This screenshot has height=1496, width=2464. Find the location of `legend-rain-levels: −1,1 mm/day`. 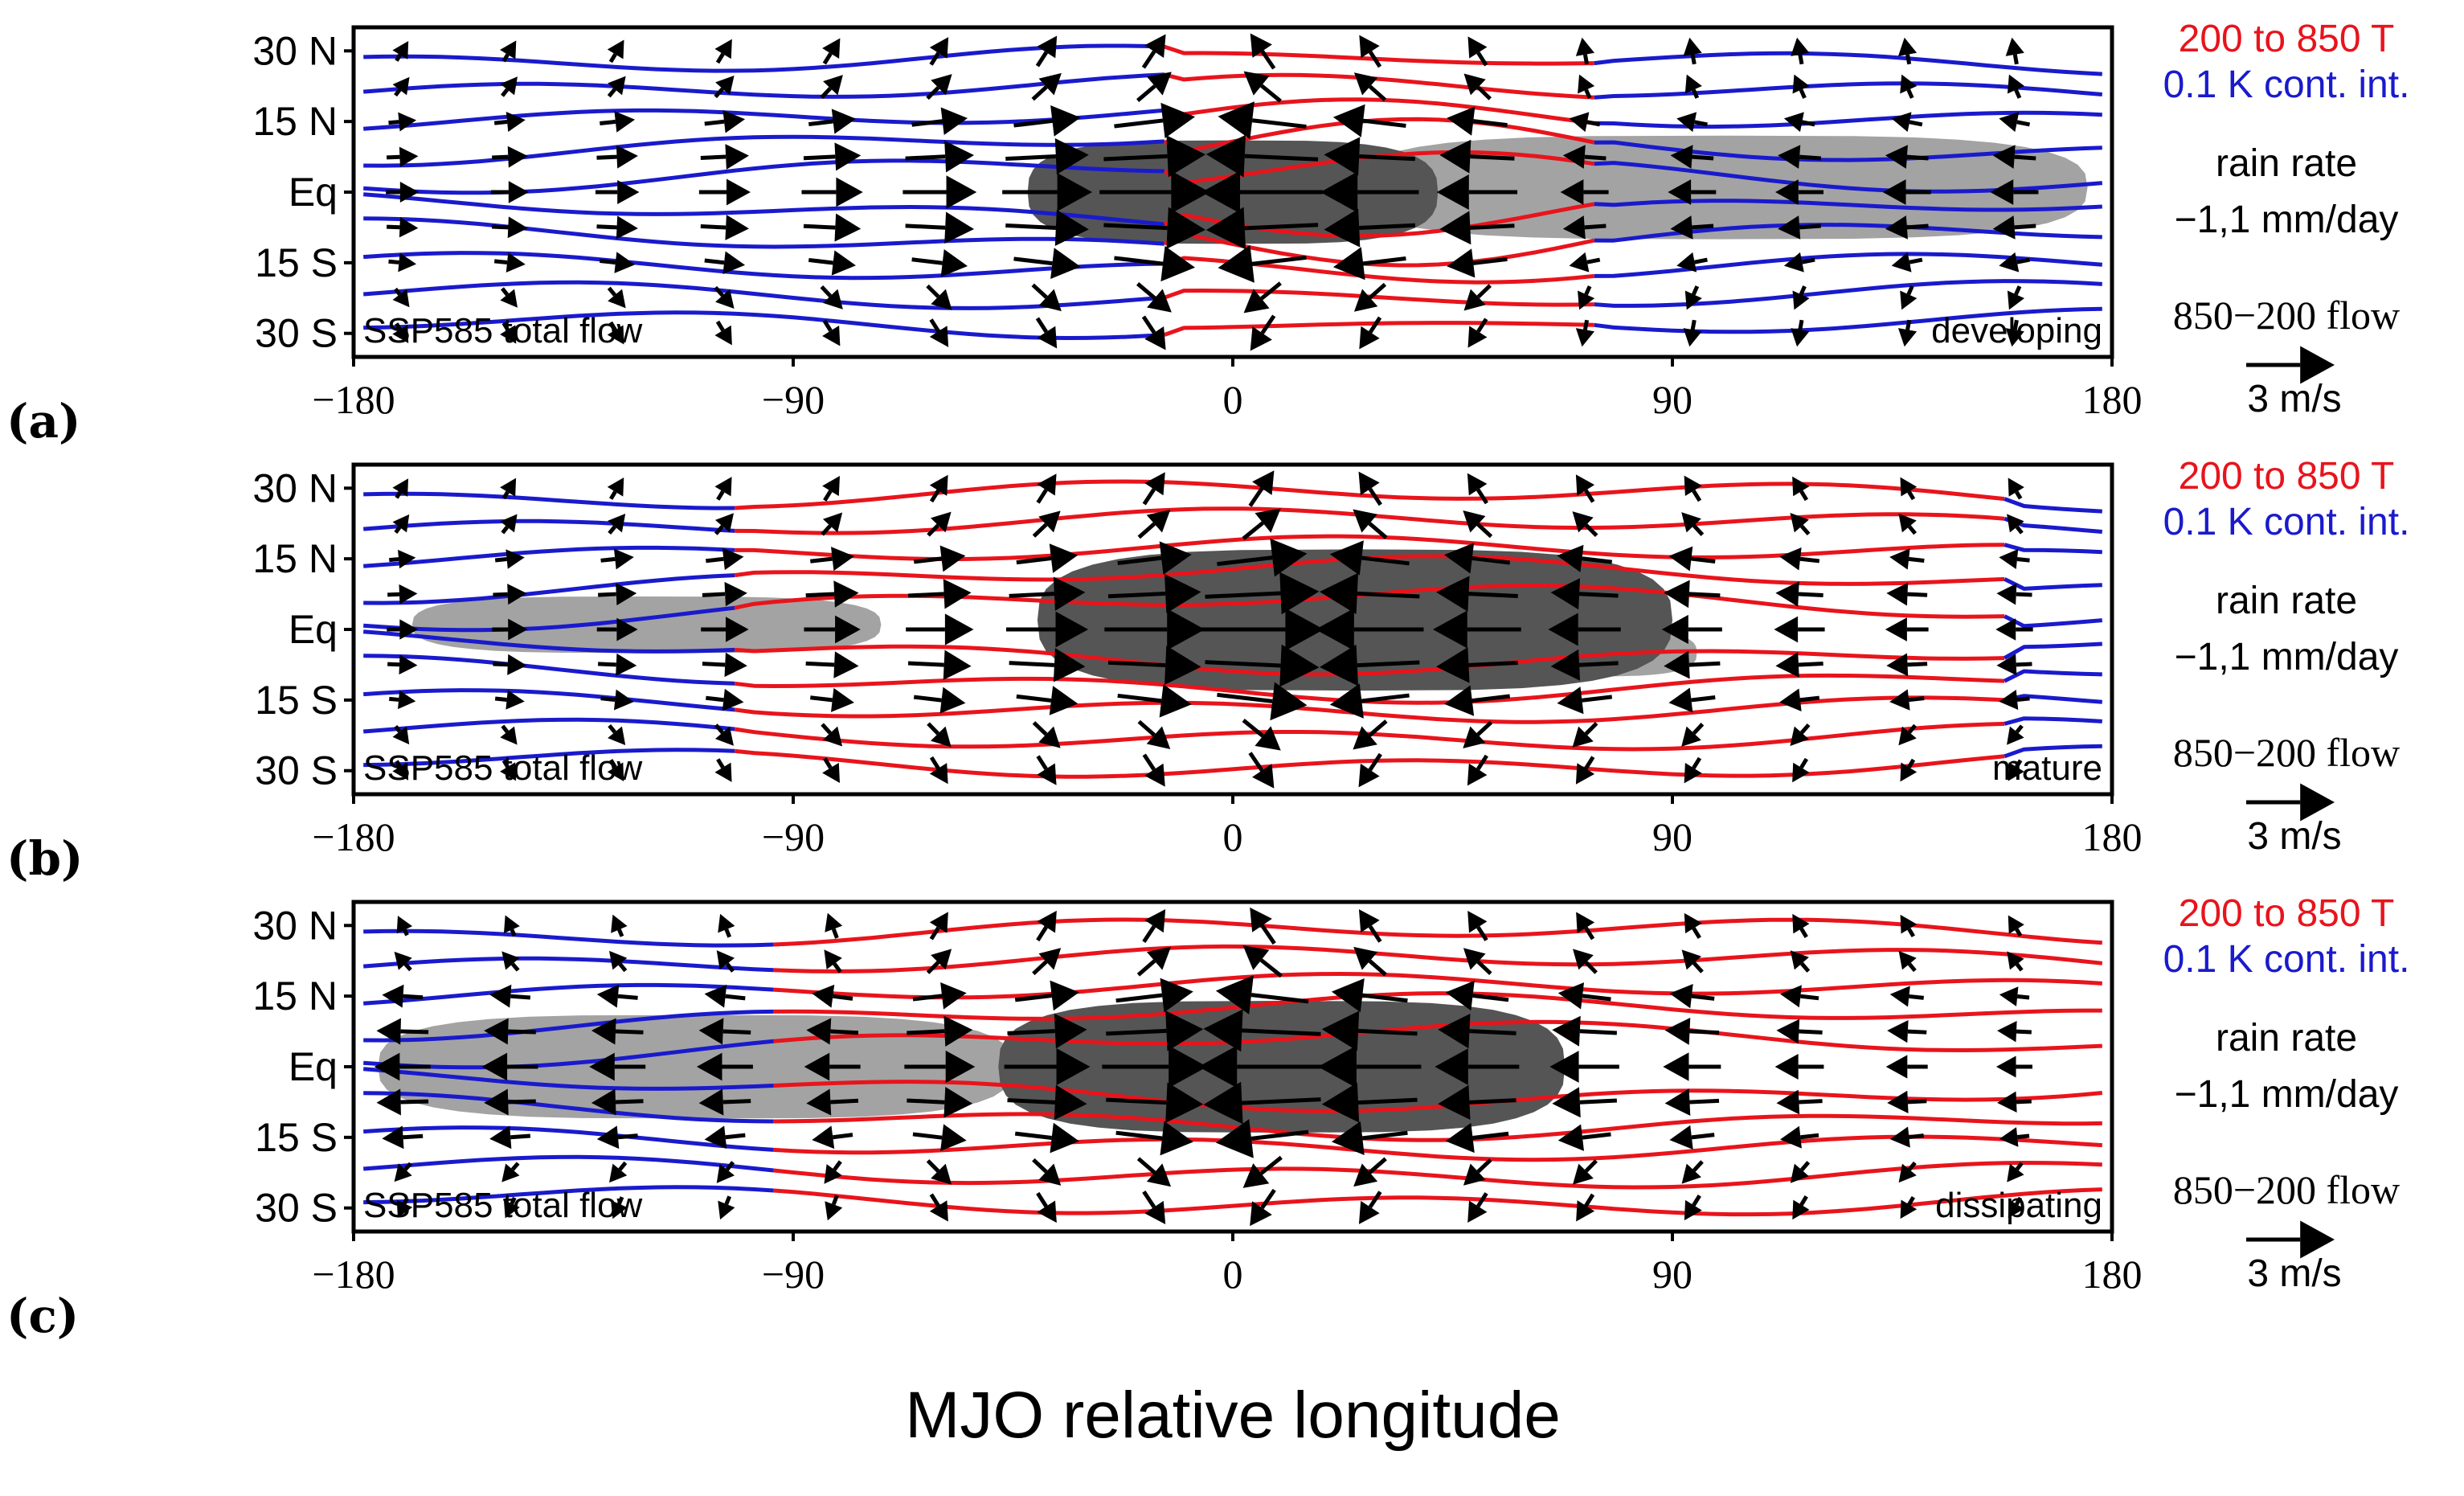

legend-rain-levels: −1,1 mm/day is located at coordinates (2287, 1094).